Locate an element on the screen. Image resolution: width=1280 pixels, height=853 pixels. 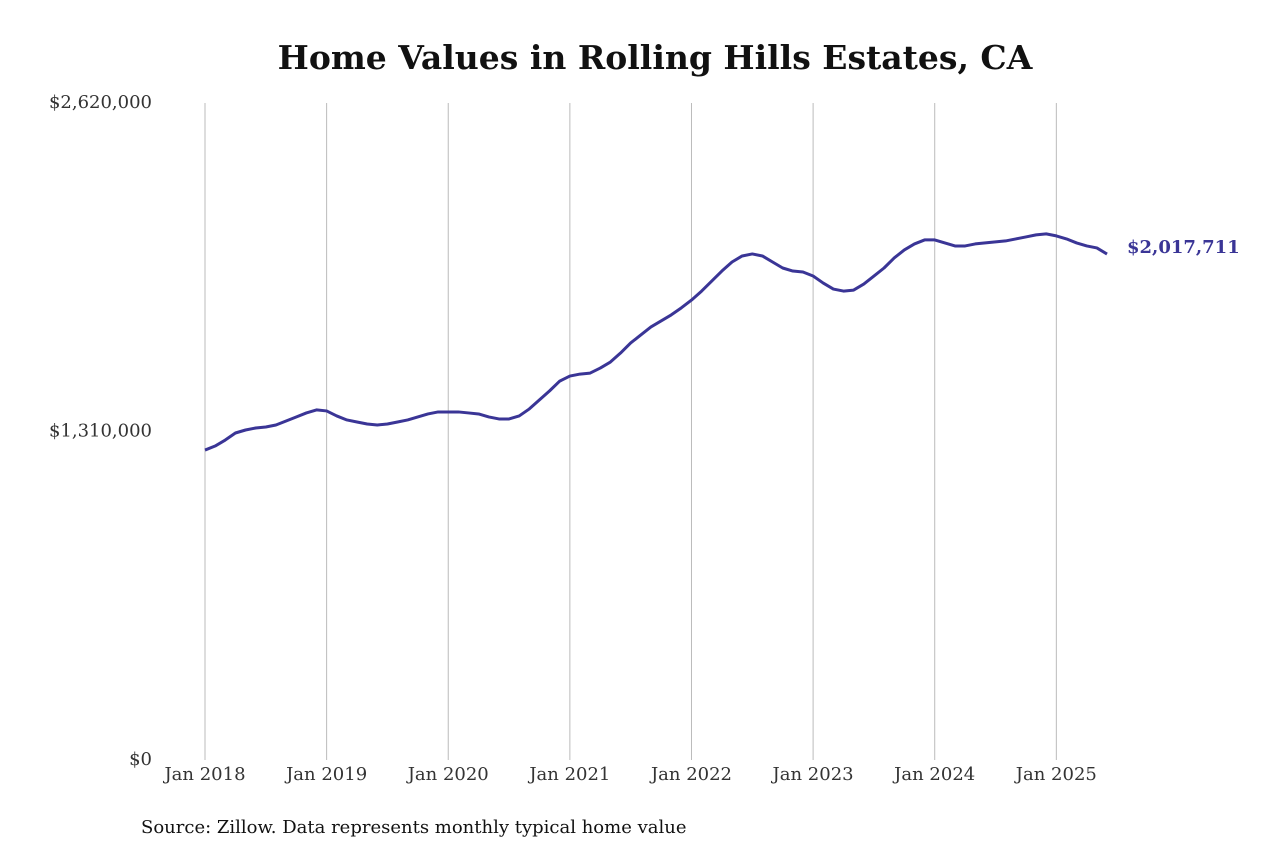
x-tick-label: Jan 2019 is located at coordinates (325, 774).